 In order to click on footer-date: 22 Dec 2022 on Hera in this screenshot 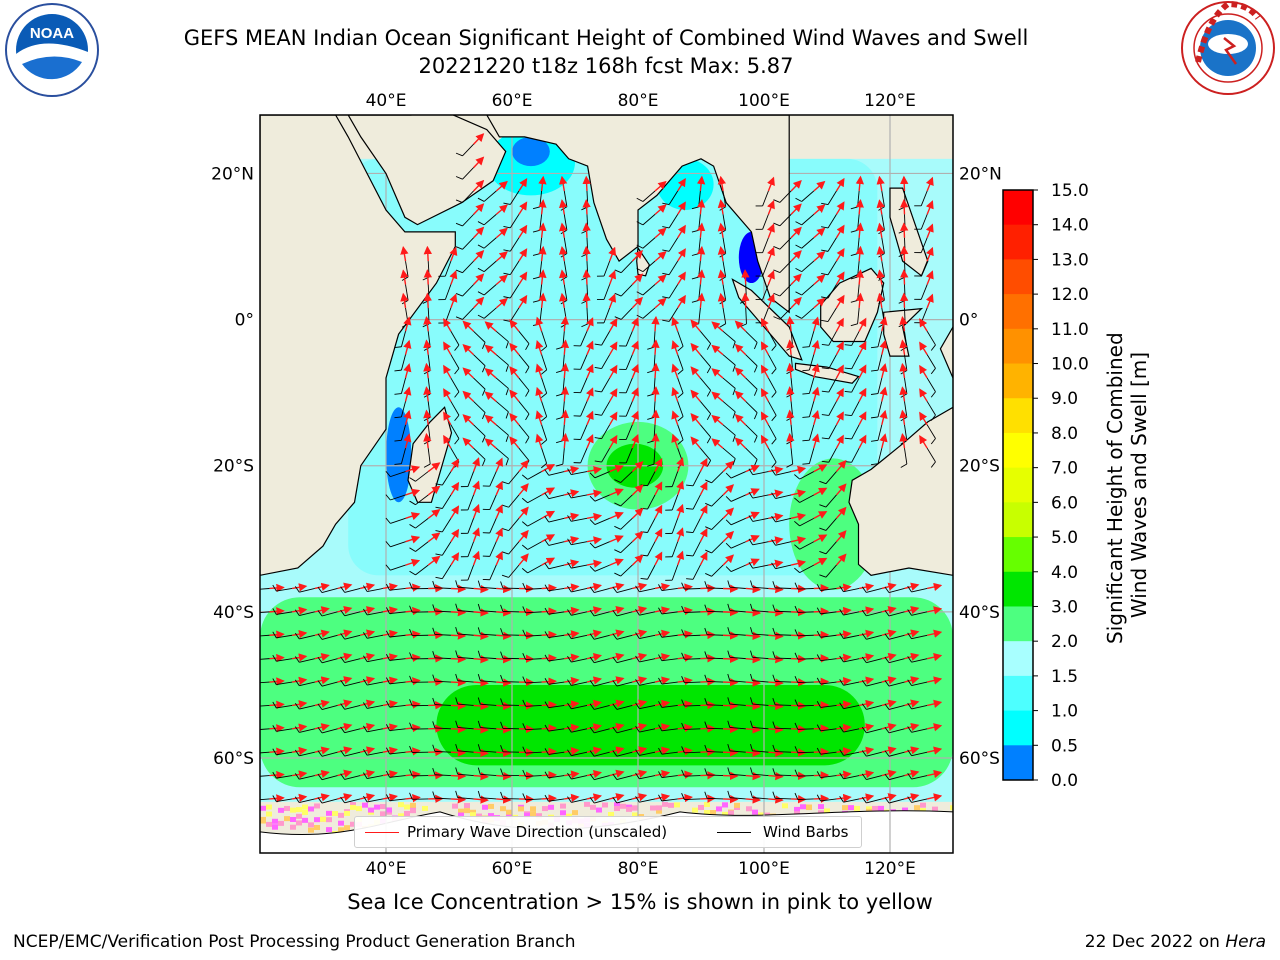, I will do `click(1175, 942)`.